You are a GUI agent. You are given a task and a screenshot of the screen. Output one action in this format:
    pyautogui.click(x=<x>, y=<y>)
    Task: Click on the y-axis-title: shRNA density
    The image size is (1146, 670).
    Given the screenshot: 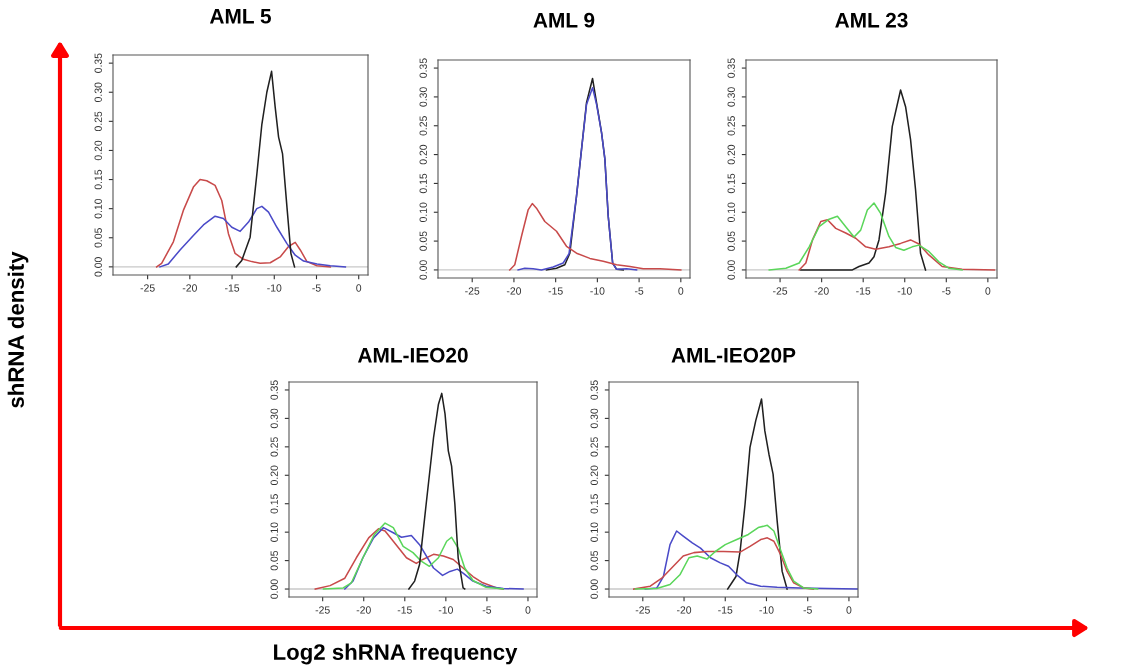 What is the action you would take?
    pyautogui.click(x=18, y=329)
    